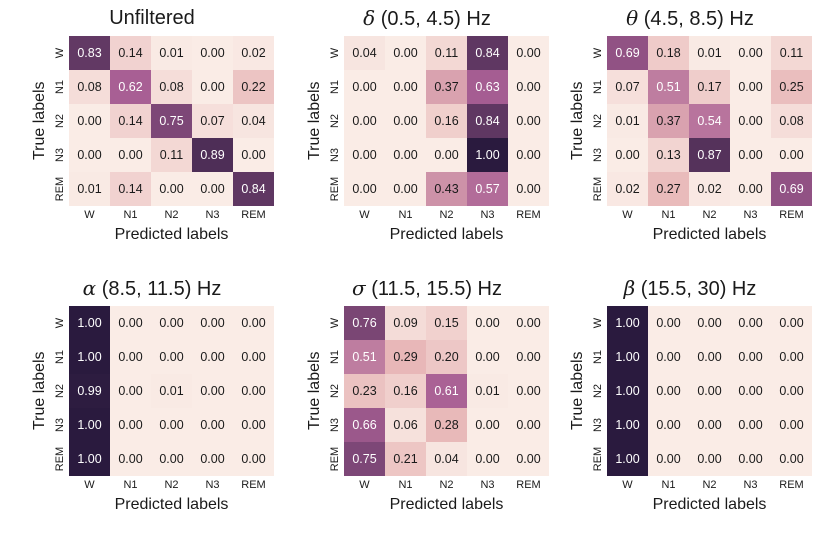  I want to click on heatmap-cell: 0.09, so click(405, 323).